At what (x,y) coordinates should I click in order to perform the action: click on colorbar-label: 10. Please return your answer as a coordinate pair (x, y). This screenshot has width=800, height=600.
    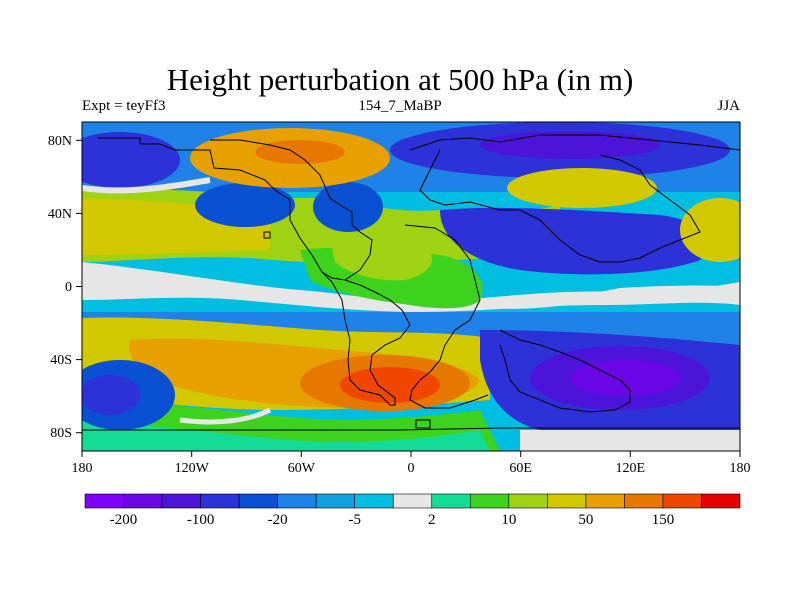
    Looking at the image, I should click on (508, 520).